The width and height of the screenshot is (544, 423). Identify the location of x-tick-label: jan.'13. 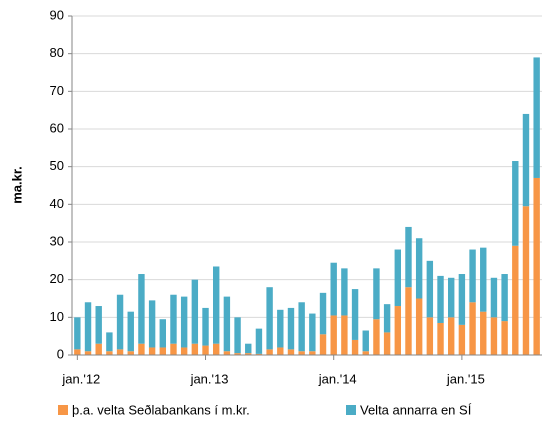
(209, 378).